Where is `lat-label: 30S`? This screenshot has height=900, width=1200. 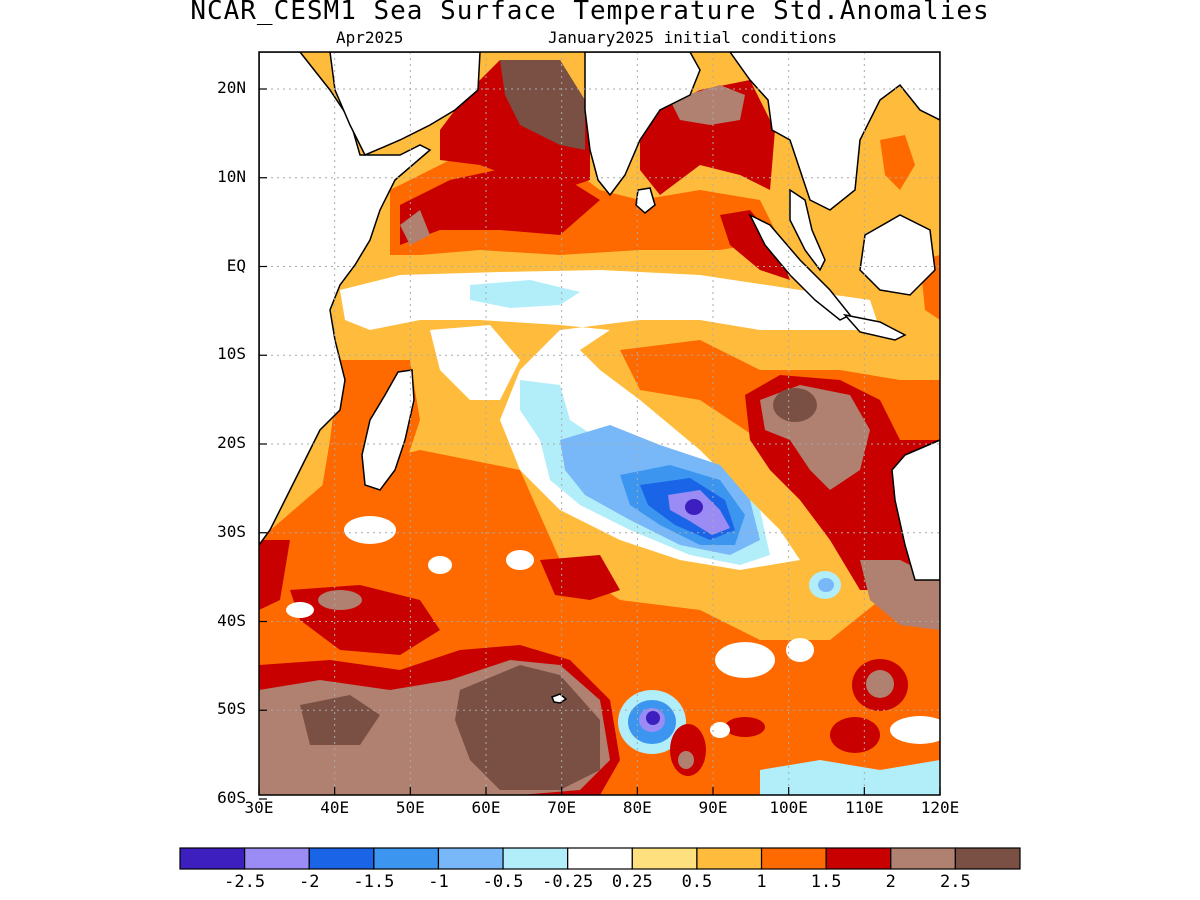
lat-label: 30S is located at coordinates (231, 531).